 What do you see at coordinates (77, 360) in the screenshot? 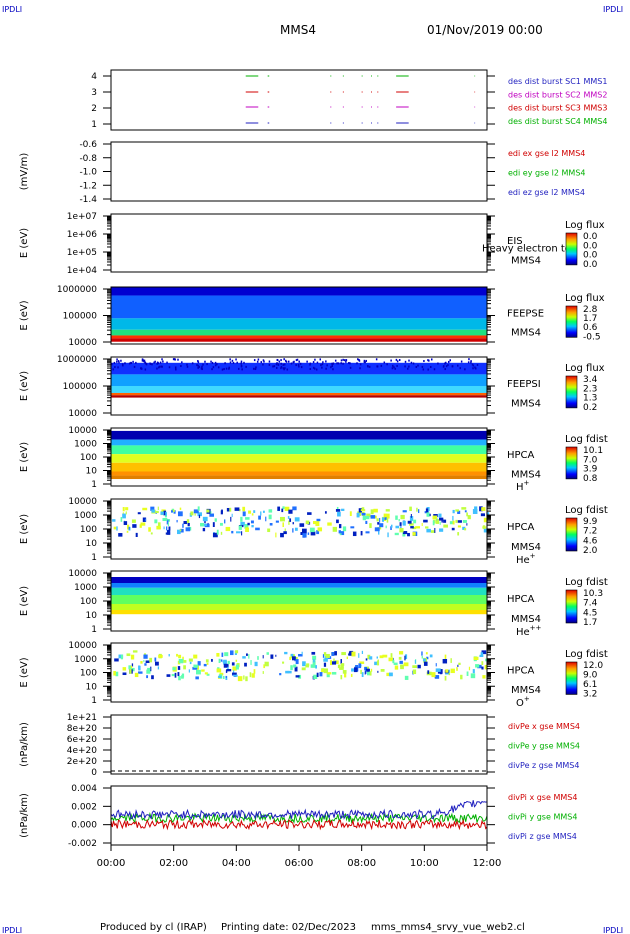
I see `y-tick-label: 1000000` at bounding box center [77, 360].